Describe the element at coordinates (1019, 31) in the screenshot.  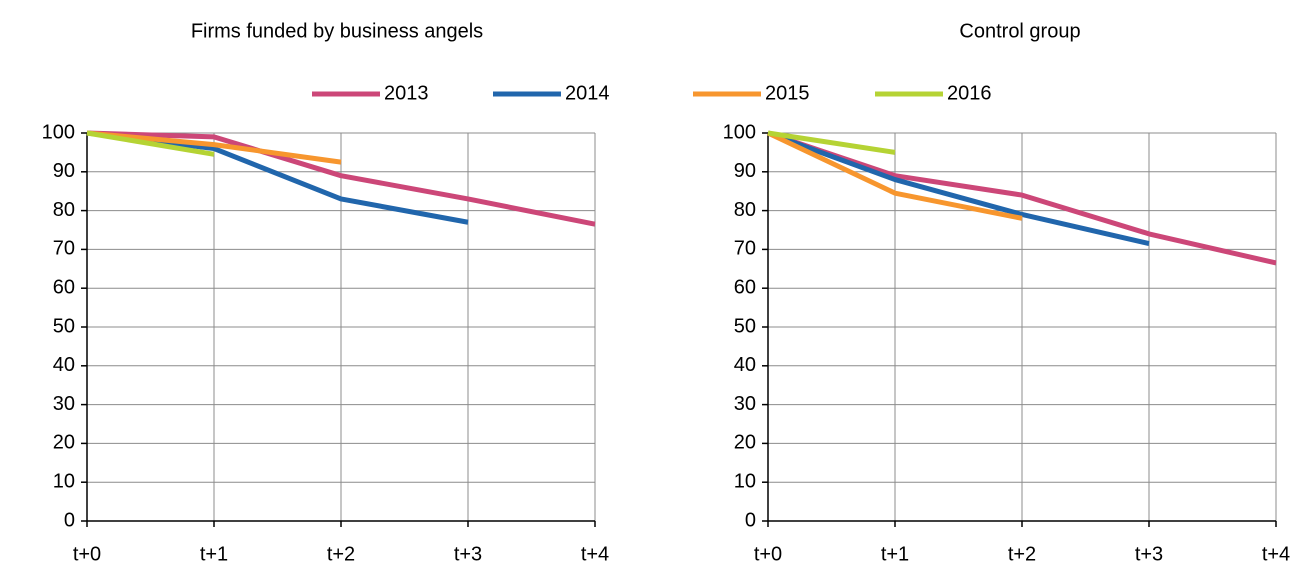
I see `chart-title: Control group` at that location.